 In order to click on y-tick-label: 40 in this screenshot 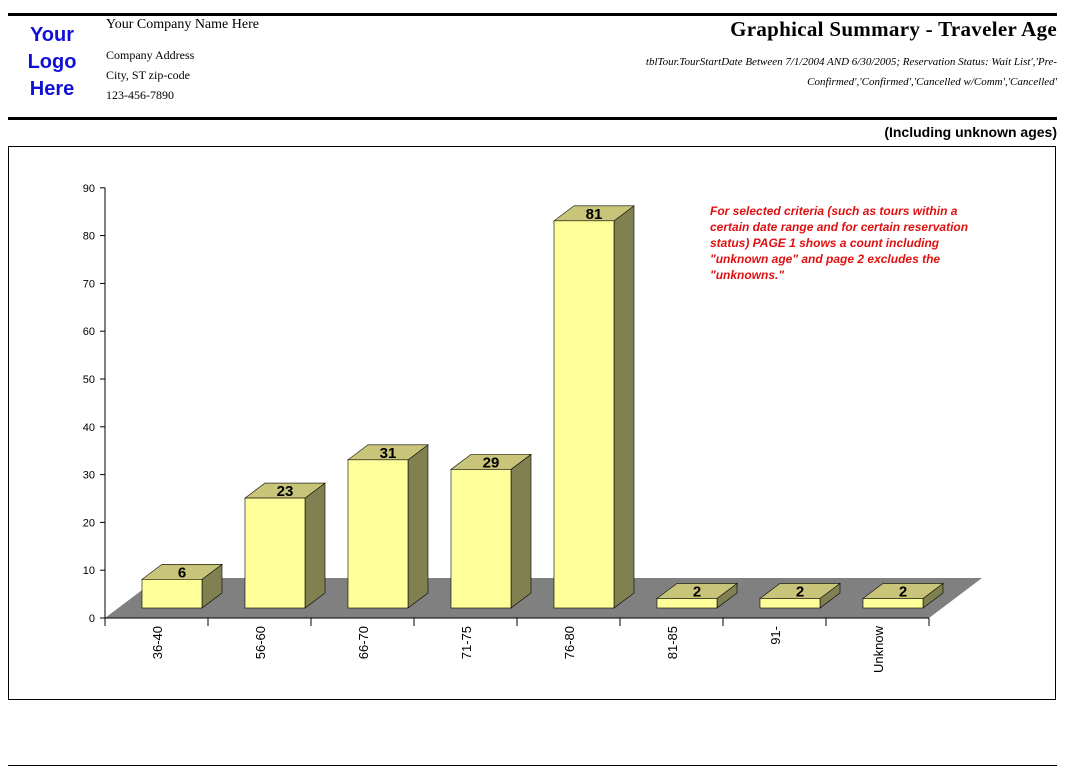, I will do `click(89, 428)`.